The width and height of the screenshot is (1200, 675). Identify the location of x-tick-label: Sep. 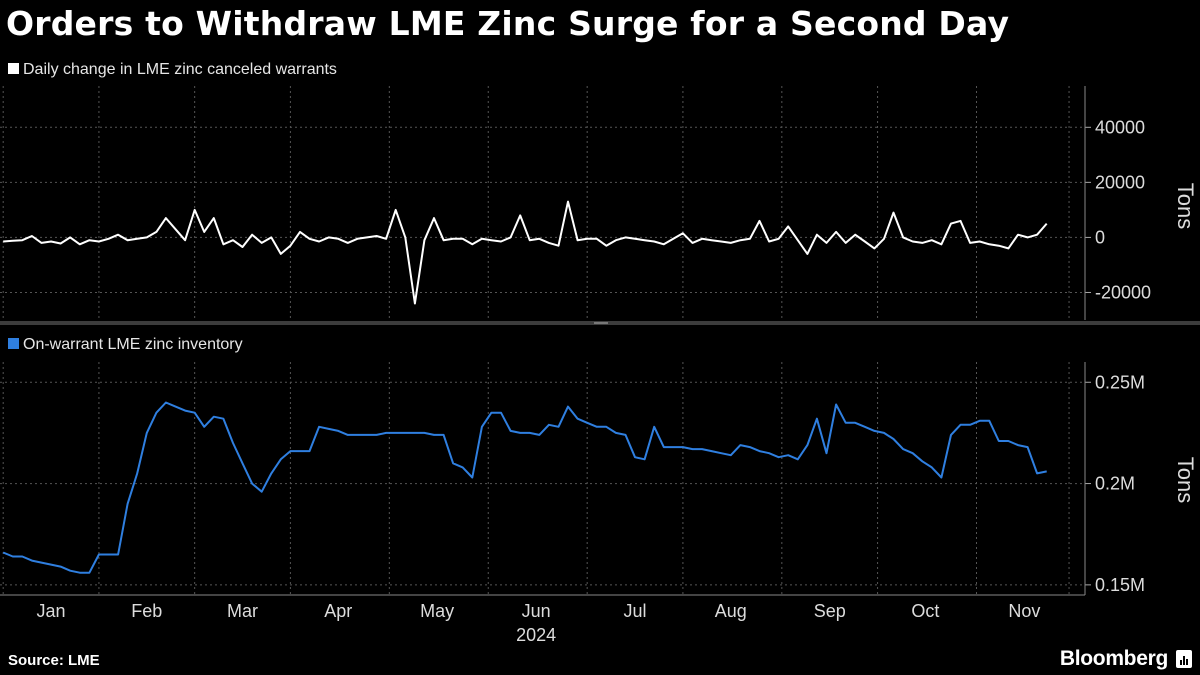
(830, 611).